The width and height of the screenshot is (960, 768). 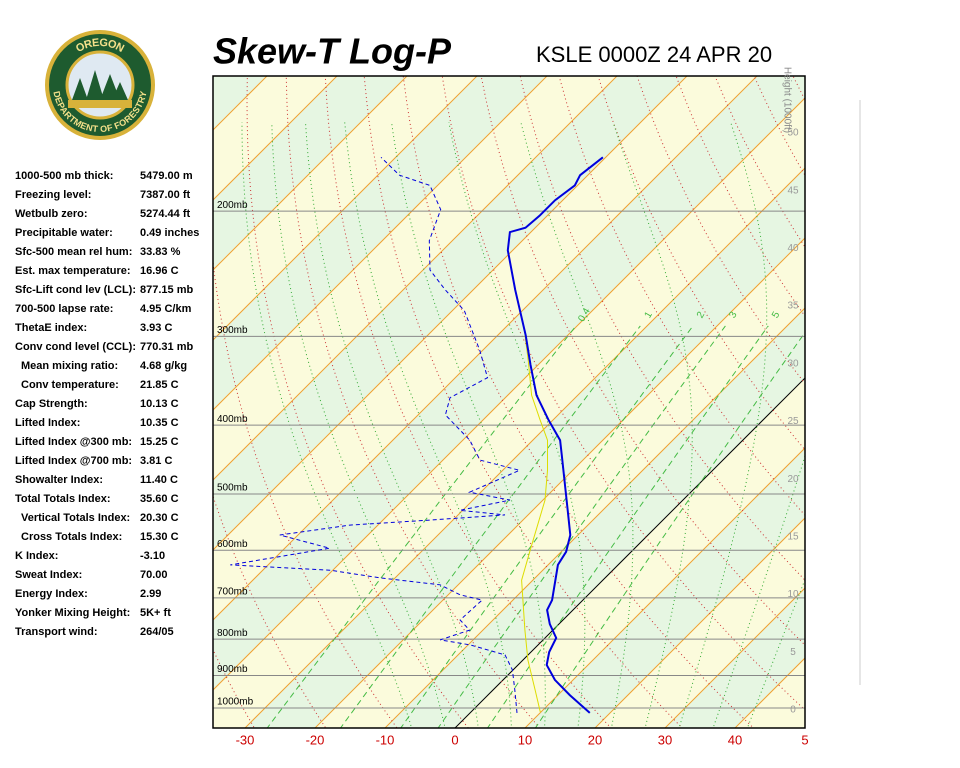 I want to click on index-label: Total Totals Index:, so click(x=63, y=499).